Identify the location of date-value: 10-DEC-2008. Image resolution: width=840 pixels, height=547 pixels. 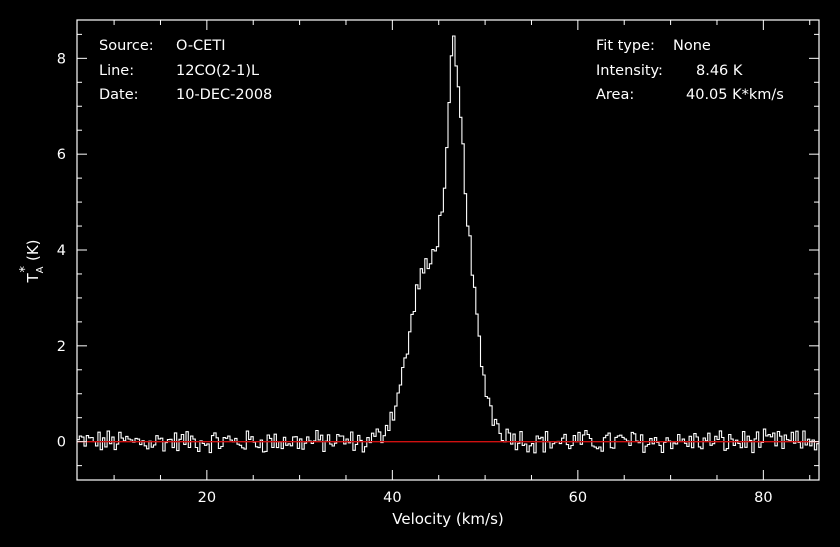
(224, 95).